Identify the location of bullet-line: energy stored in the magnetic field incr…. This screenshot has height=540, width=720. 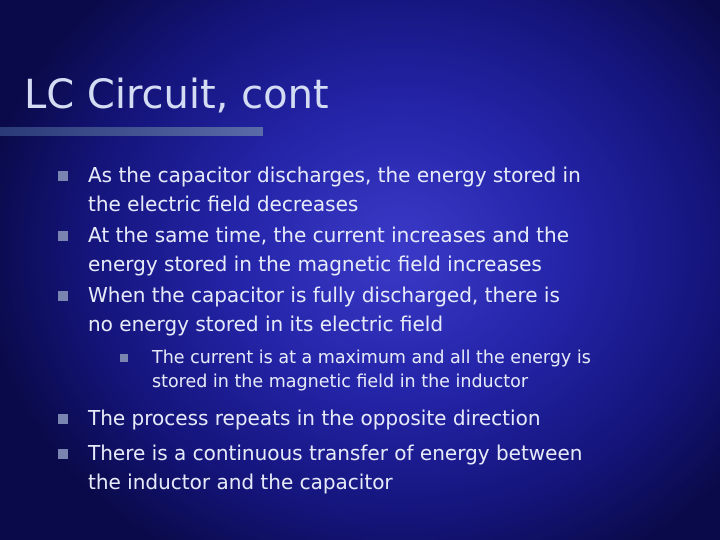
(315, 264).